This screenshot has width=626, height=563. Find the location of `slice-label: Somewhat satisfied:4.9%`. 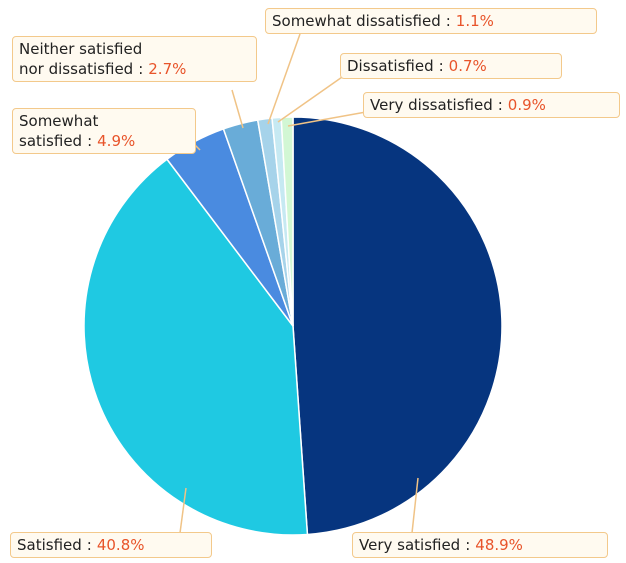

slice-label: Somewhat satisfied:4.9% is located at coordinates (104, 131).